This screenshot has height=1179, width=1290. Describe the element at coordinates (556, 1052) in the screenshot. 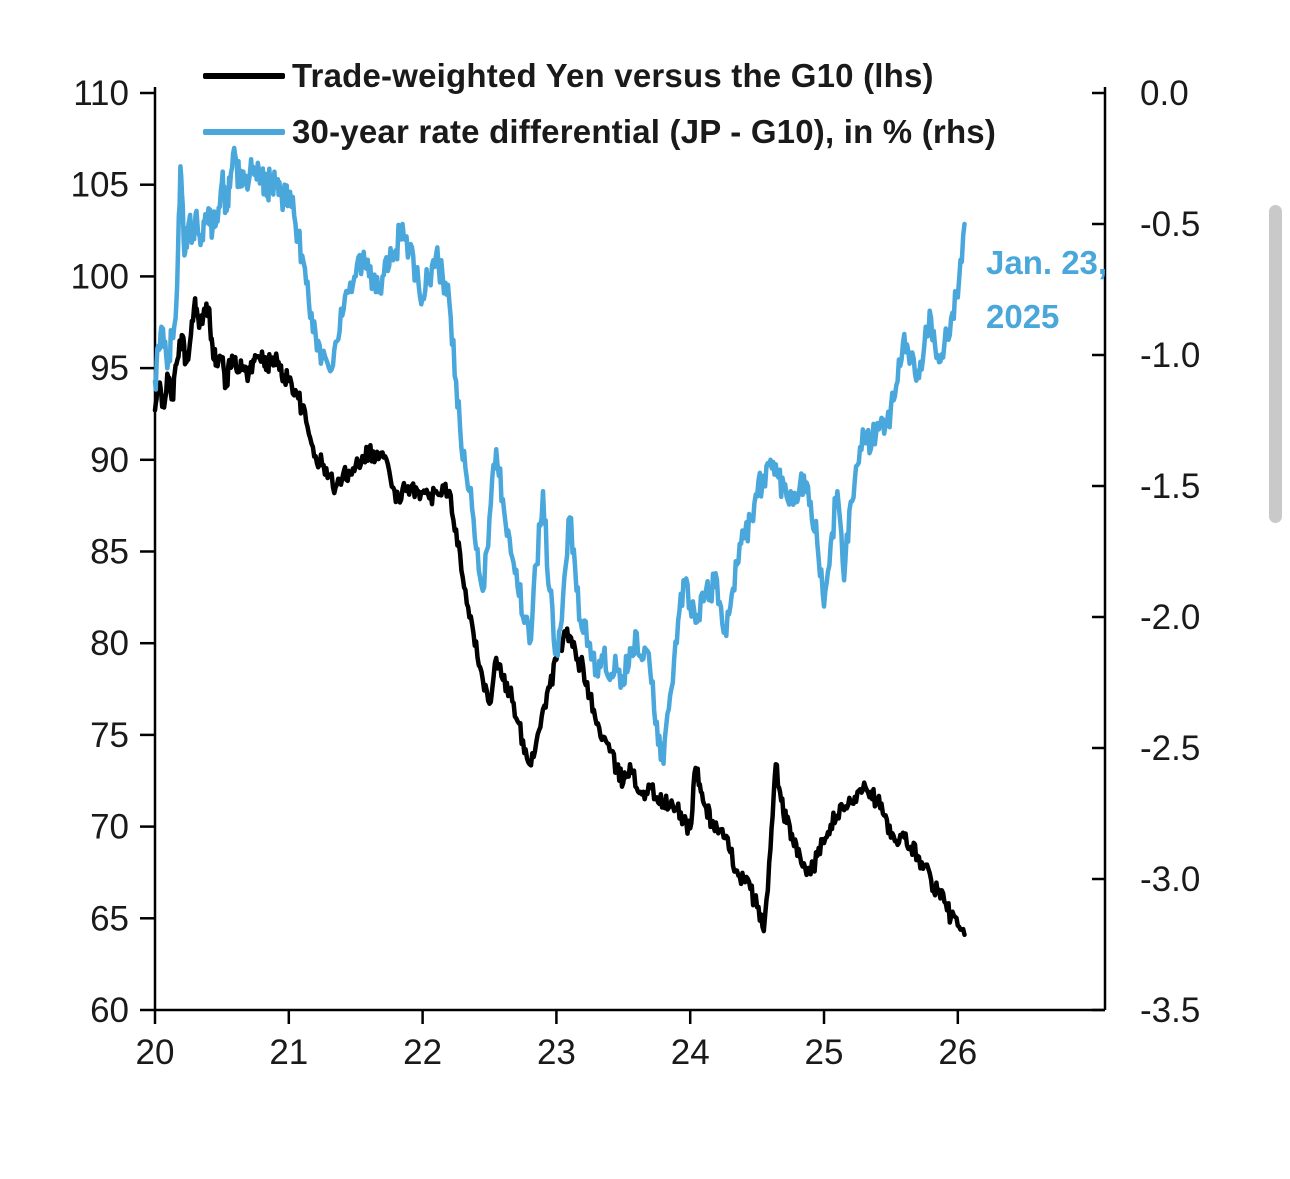

I see `x-axis-tick-label: 23` at that location.